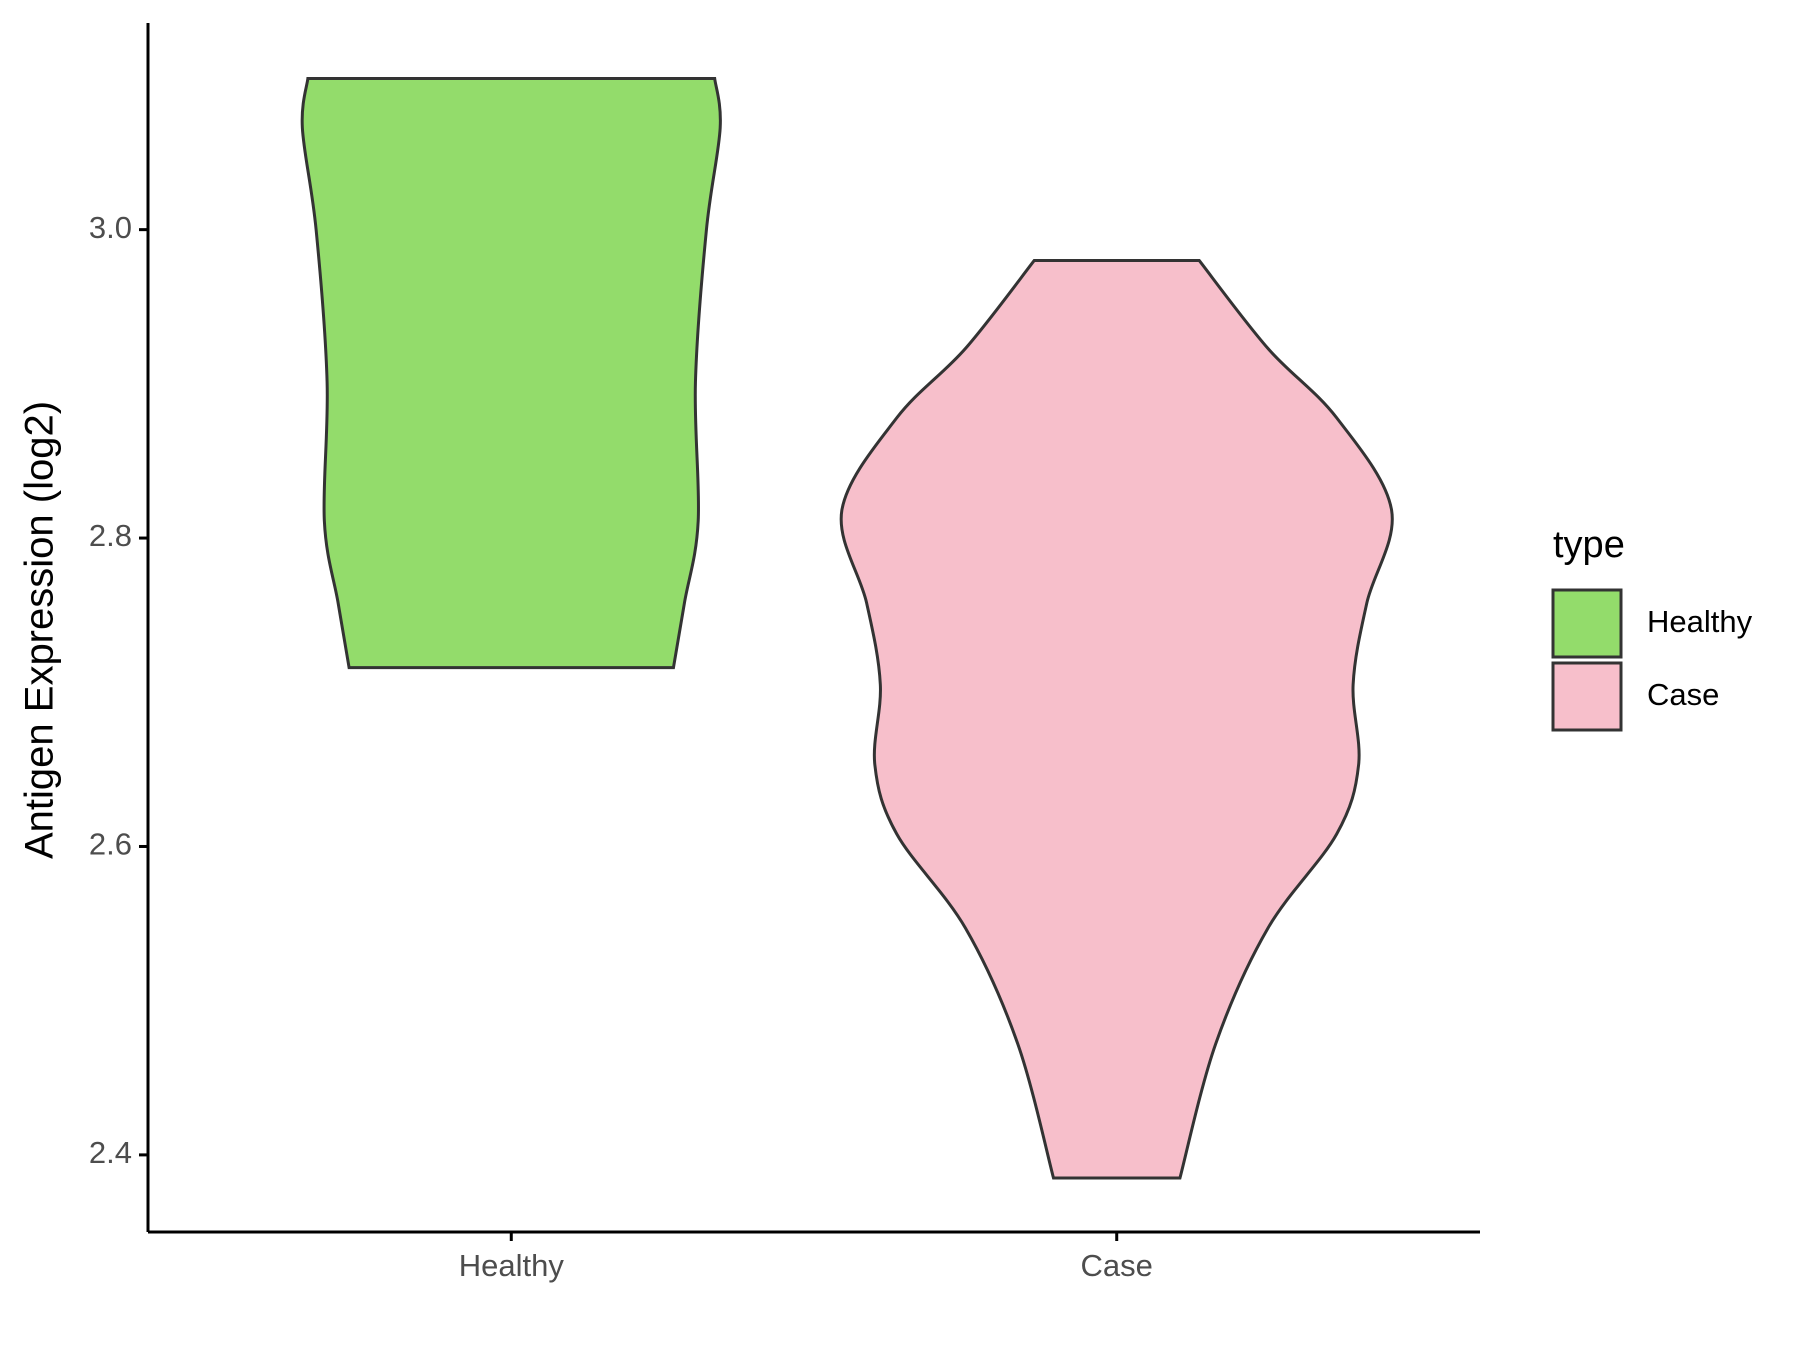  What do you see at coordinates (110, 1152) in the screenshot?
I see `y-tick-label: 2.4` at bounding box center [110, 1152].